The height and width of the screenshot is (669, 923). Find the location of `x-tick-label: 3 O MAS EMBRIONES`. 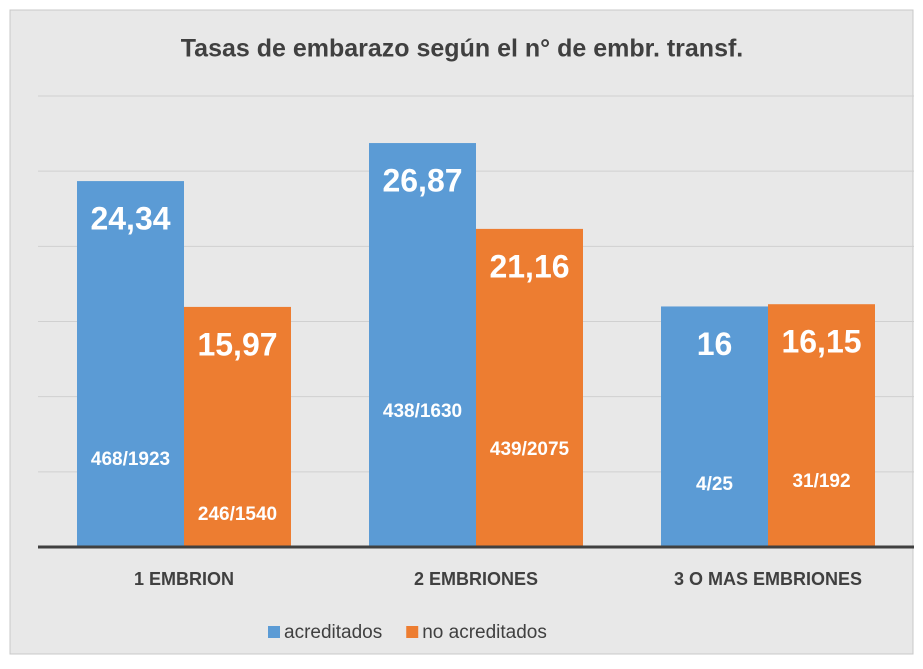

x-tick-label: 3 O MAS EMBRIONES is located at coordinates (768, 579).